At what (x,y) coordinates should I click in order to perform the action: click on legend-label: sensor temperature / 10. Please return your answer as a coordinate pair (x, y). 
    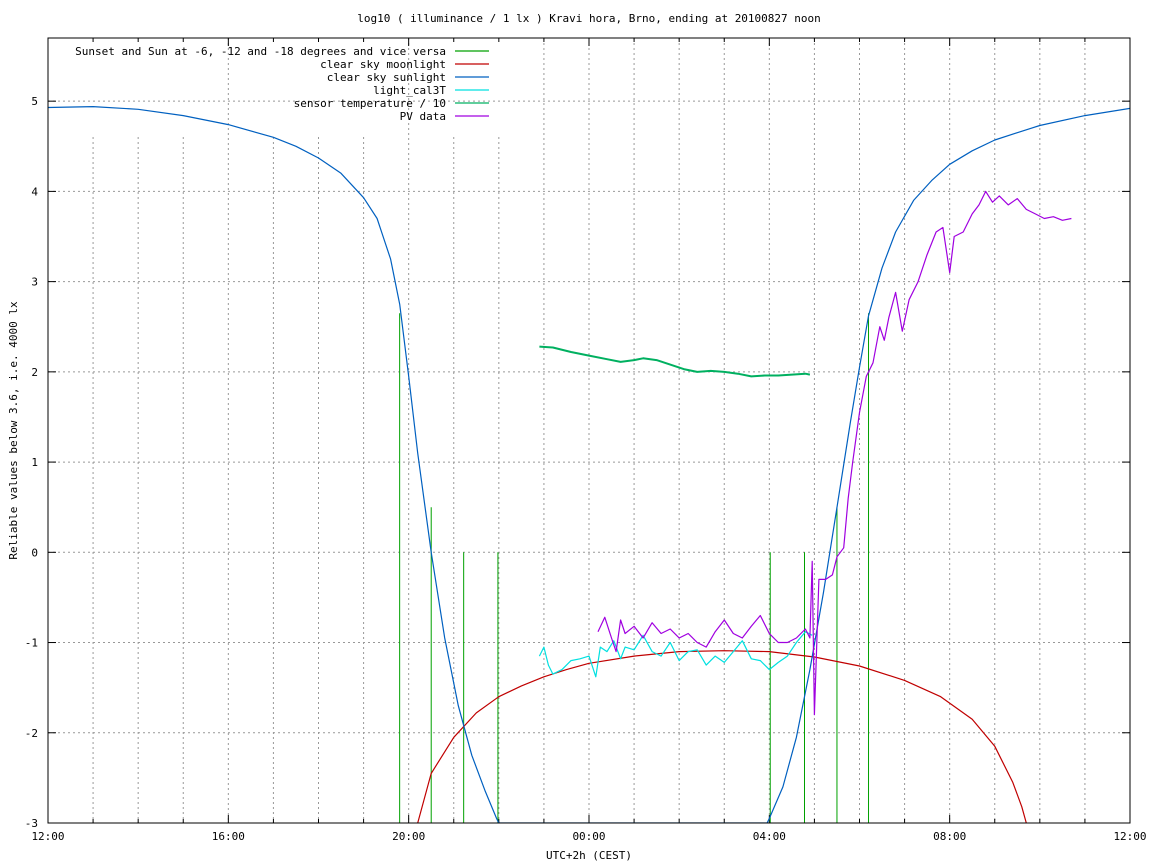
    Looking at the image, I should click on (370, 103).